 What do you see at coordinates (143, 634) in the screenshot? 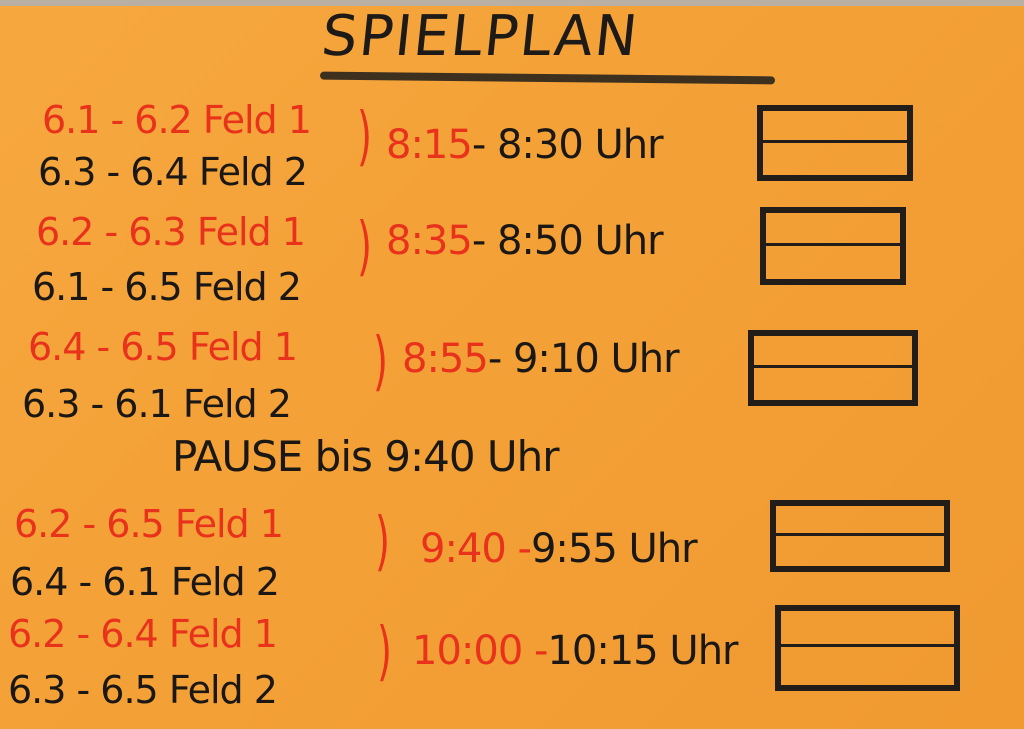
I see `round-5-match-1: 6.2 - 6.4 Feld 1` at bounding box center [143, 634].